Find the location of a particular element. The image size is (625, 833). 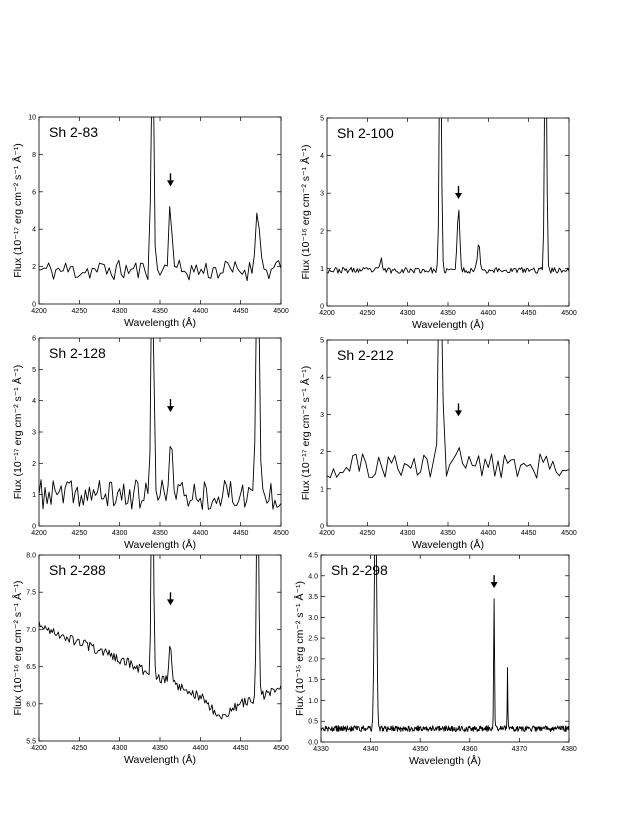

y-tick-label: 3.0 is located at coordinates (313, 618).